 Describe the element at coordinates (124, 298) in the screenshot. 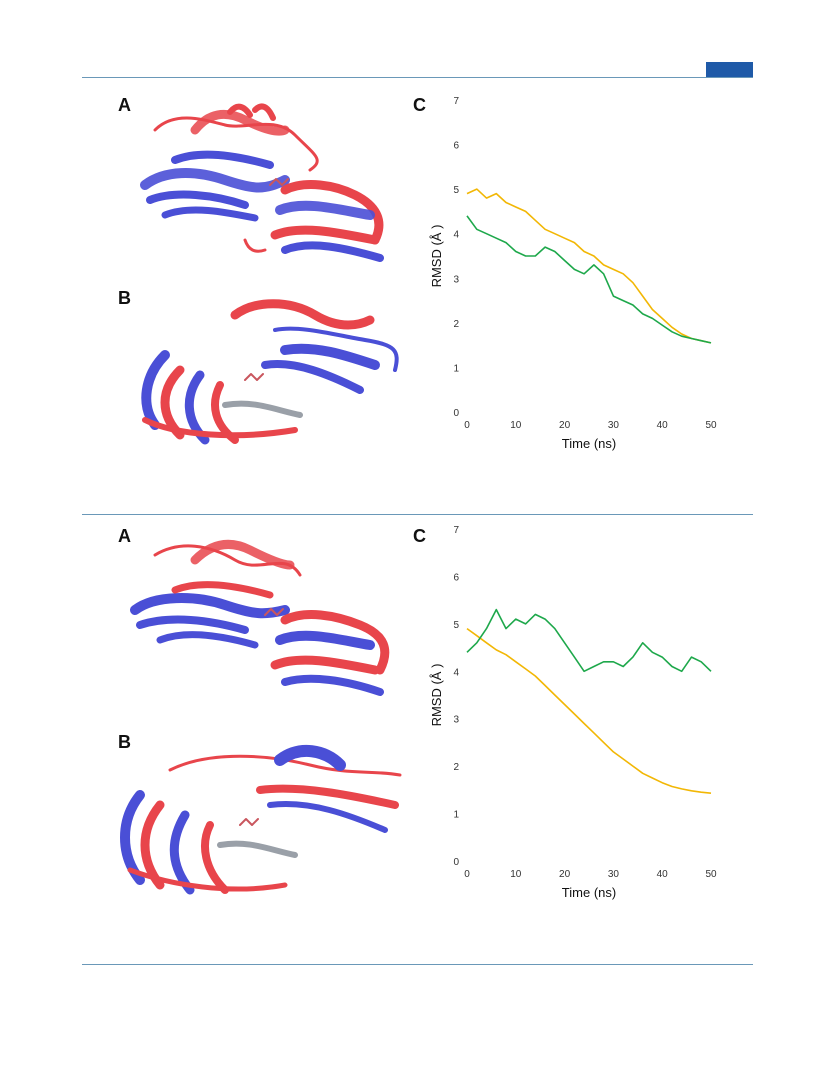

I see `figure-1-panel-b-label: B` at that location.